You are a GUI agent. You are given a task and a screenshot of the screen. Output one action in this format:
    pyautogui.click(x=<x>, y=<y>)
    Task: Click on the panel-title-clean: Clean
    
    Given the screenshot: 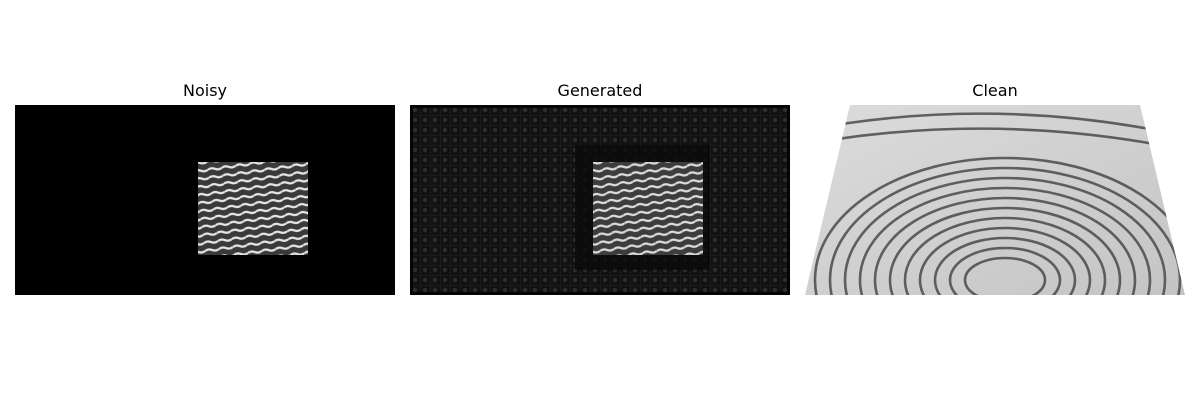 What is the action you would take?
    pyautogui.click(x=995, y=90)
    